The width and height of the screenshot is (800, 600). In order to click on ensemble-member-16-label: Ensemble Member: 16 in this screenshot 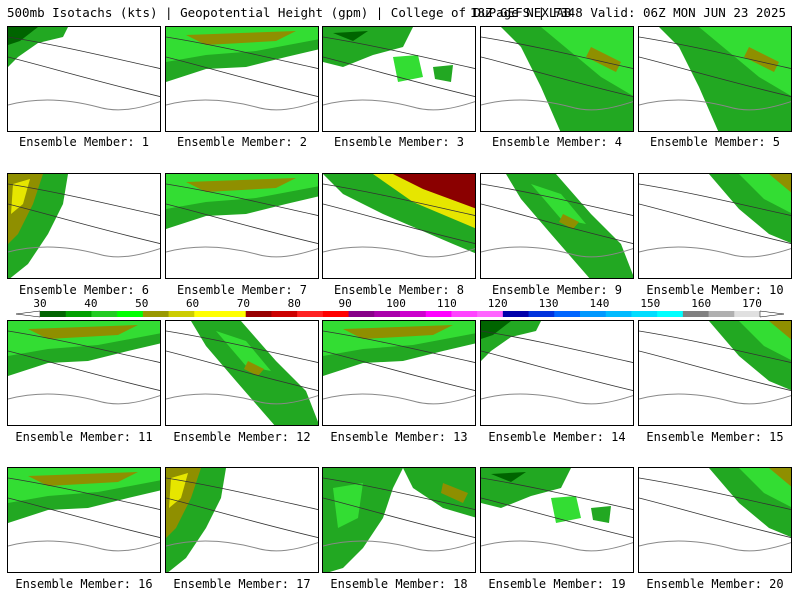, I will do `click(84, 584)`.